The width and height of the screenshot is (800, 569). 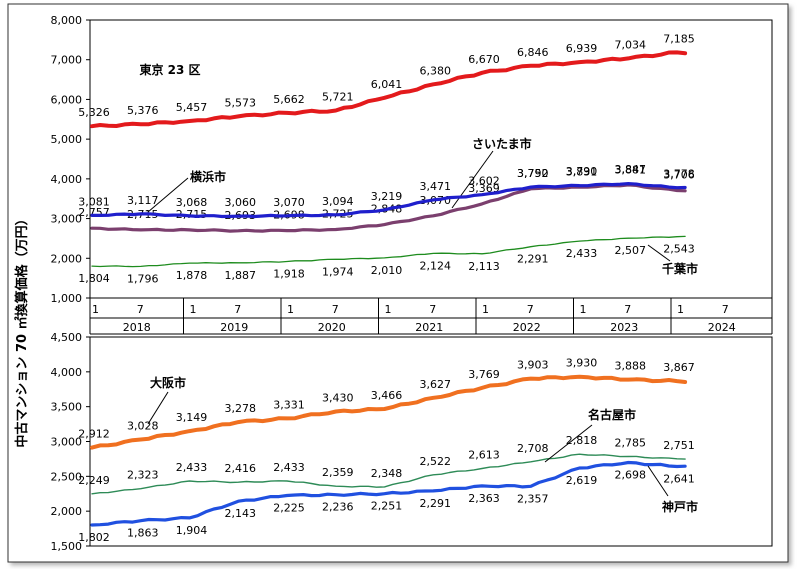 I want to click on data-label: 5,376, so click(x=143, y=110).